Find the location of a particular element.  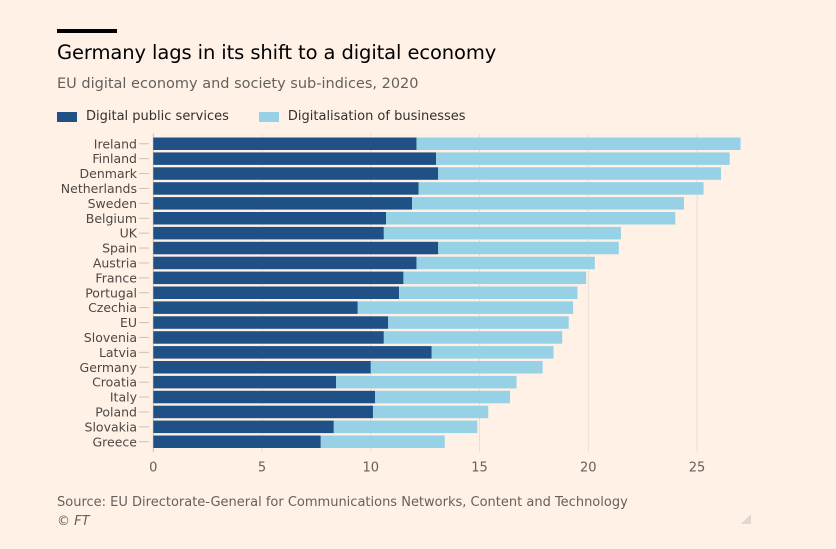

x-tick-label: 0 is located at coordinates (153, 467).